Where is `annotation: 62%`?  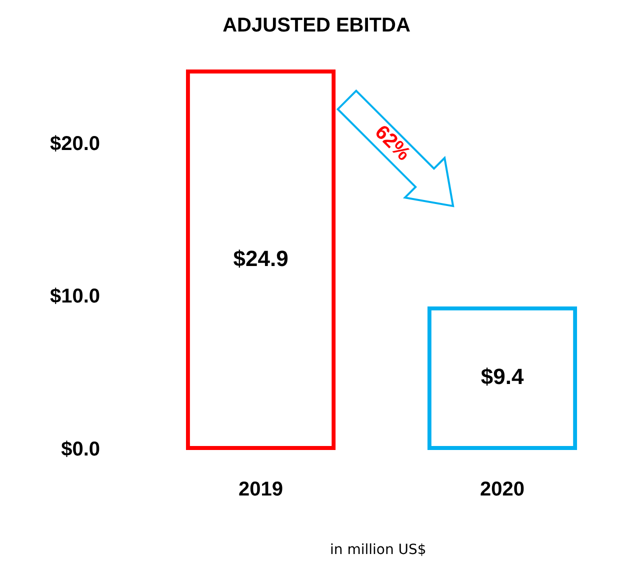
annotation: 62% is located at coordinates (392, 143).